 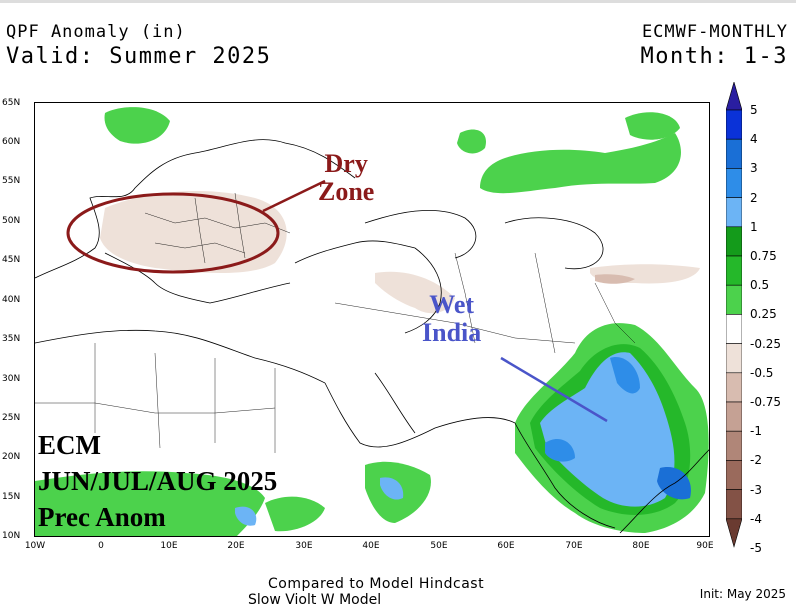 I want to click on lon-label: 80E, so click(x=641, y=546).